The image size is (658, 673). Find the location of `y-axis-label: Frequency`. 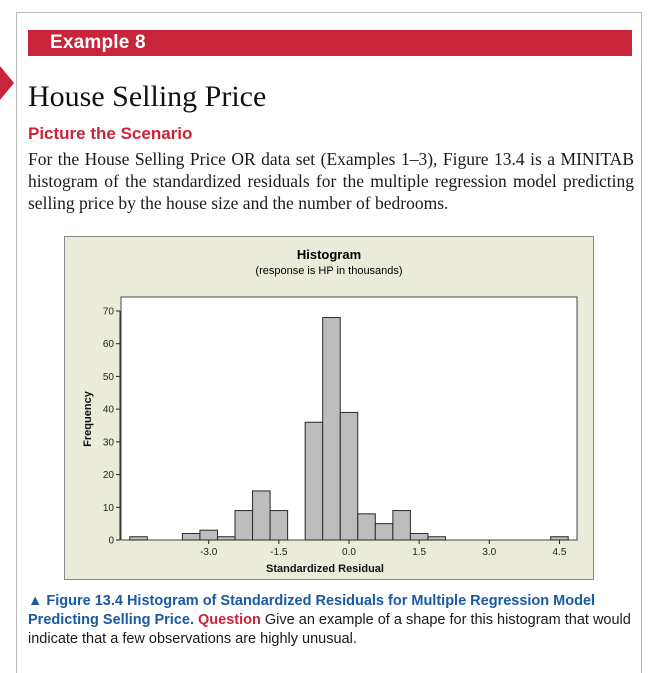

y-axis-label: Frequency is located at coordinates (88, 418).